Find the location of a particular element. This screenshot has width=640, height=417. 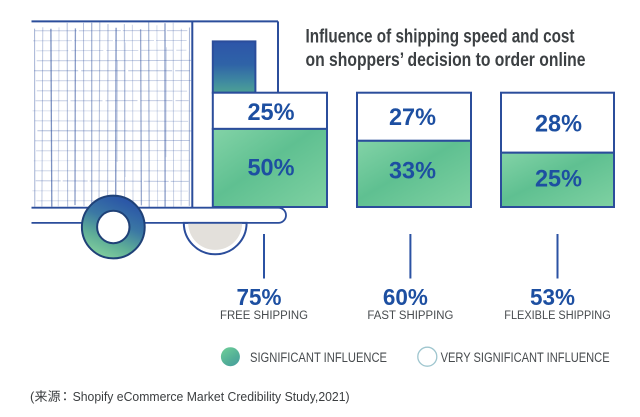

svg-text: 33% is located at coordinates (412, 171).